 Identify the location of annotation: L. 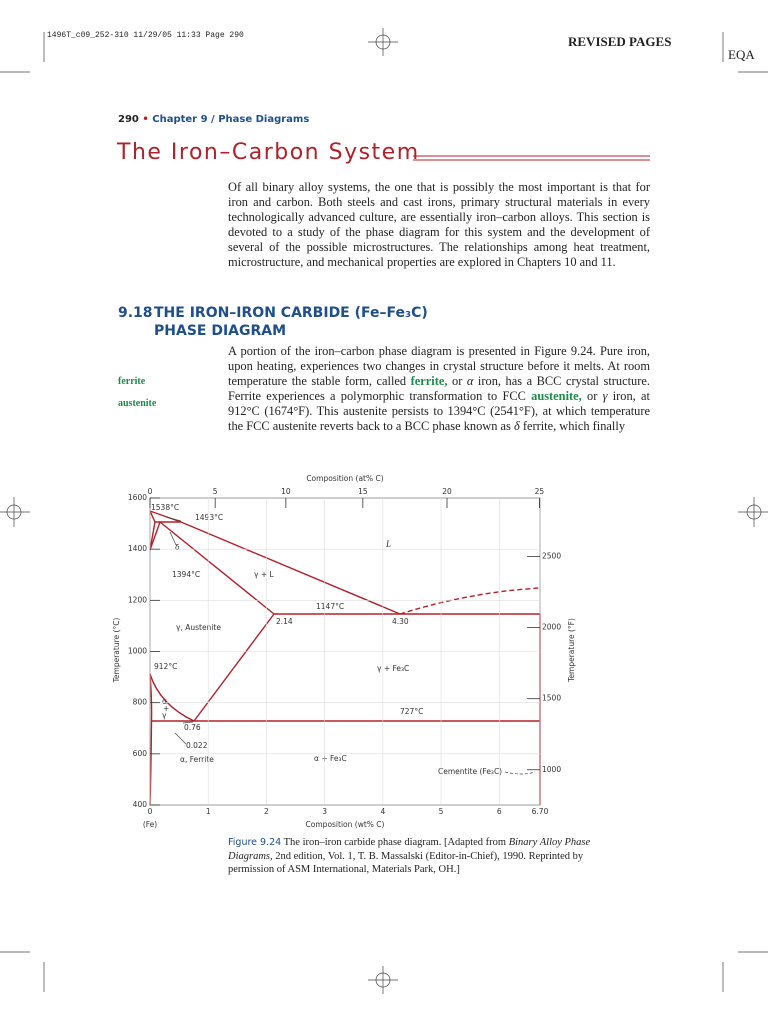
(388, 544).